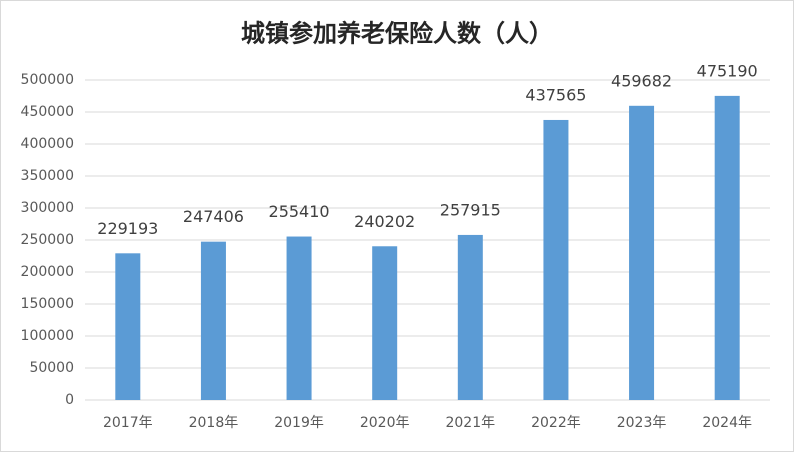 This screenshot has width=794, height=452. Describe the element at coordinates (397, 33) in the screenshot. I see `chart-title: 城镇参加养老保险人数（人）` at that location.